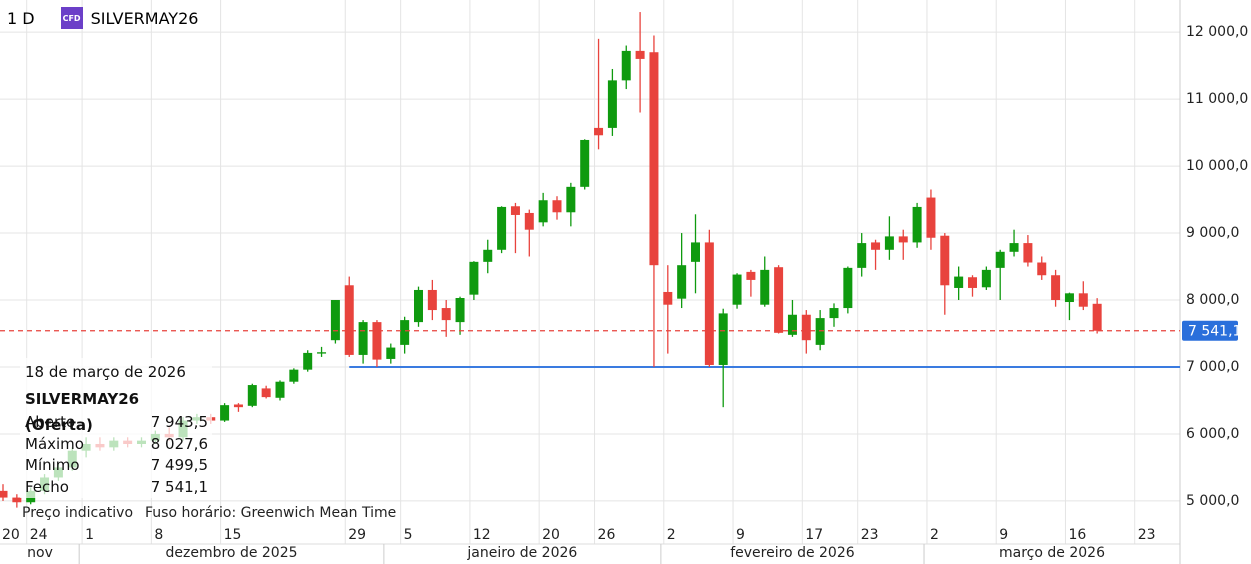 The height and width of the screenshot is (564, 1251). Describe the element at coordinates (179, 486) in the screenshot. I see `info-value: 7 541,1` at that location.